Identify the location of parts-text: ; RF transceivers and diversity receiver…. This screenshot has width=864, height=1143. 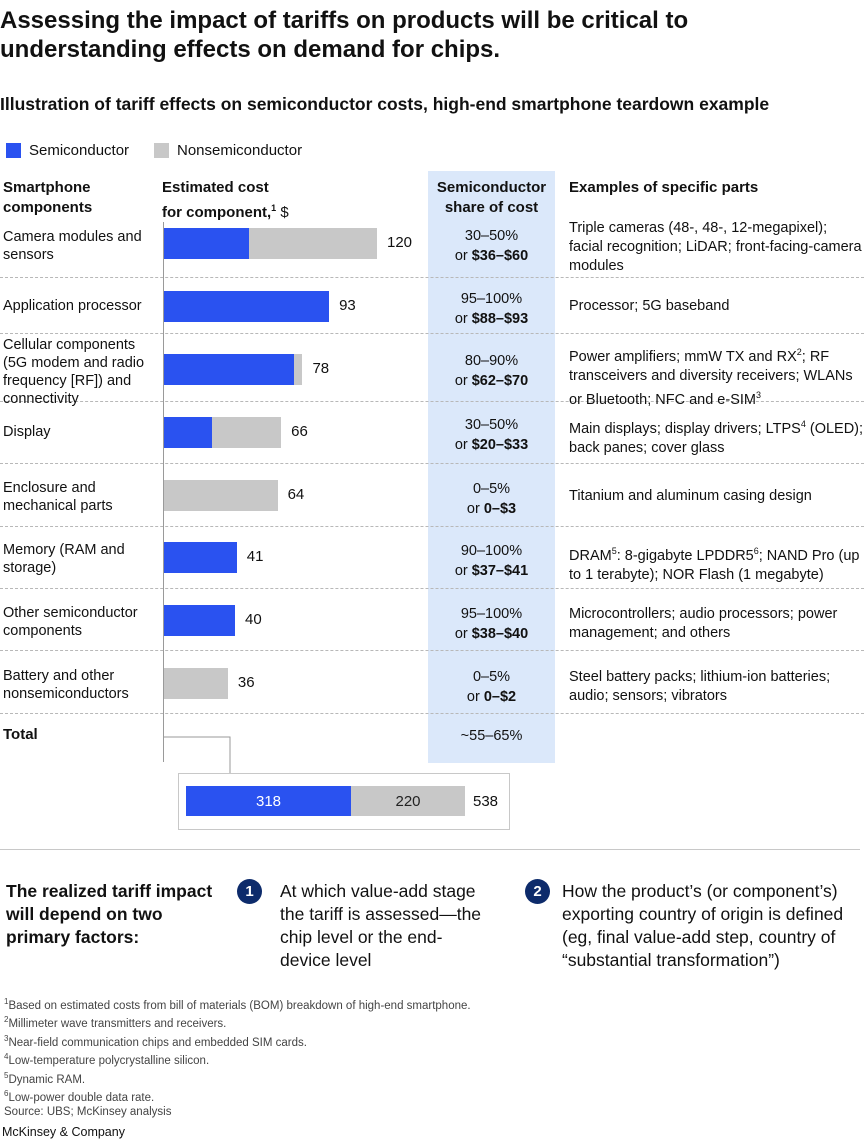
(711, 378).